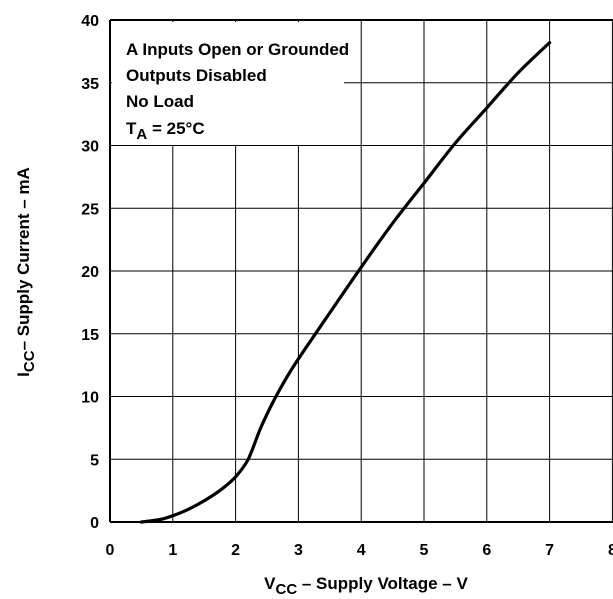 The image size is (613, 599). What do you see at coordinates (424, 550) in the screenshot?
I see `x-tick-label: 5` at bounding box center [424, 550].